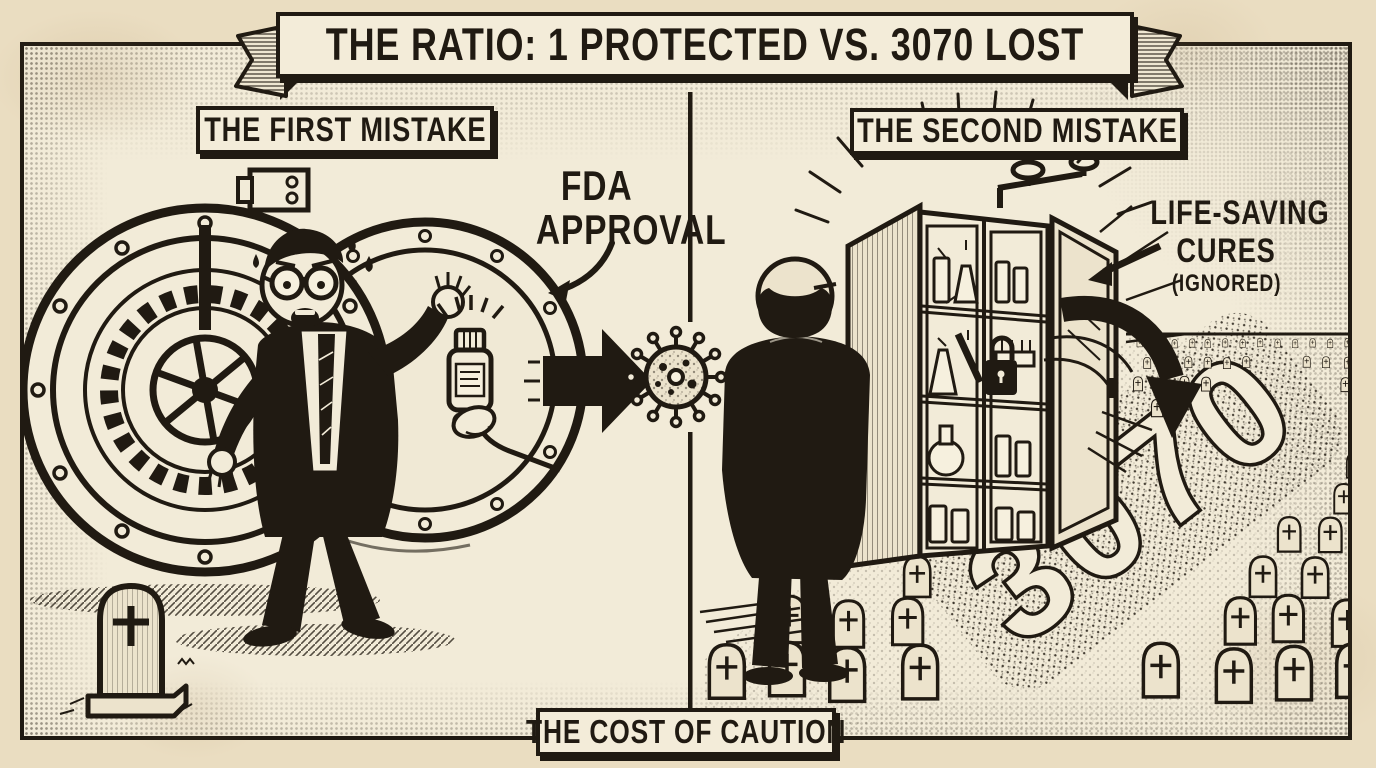 This screenshot has width=1376, height=768. I want to click on panel-divider-top, so click(690, 207).